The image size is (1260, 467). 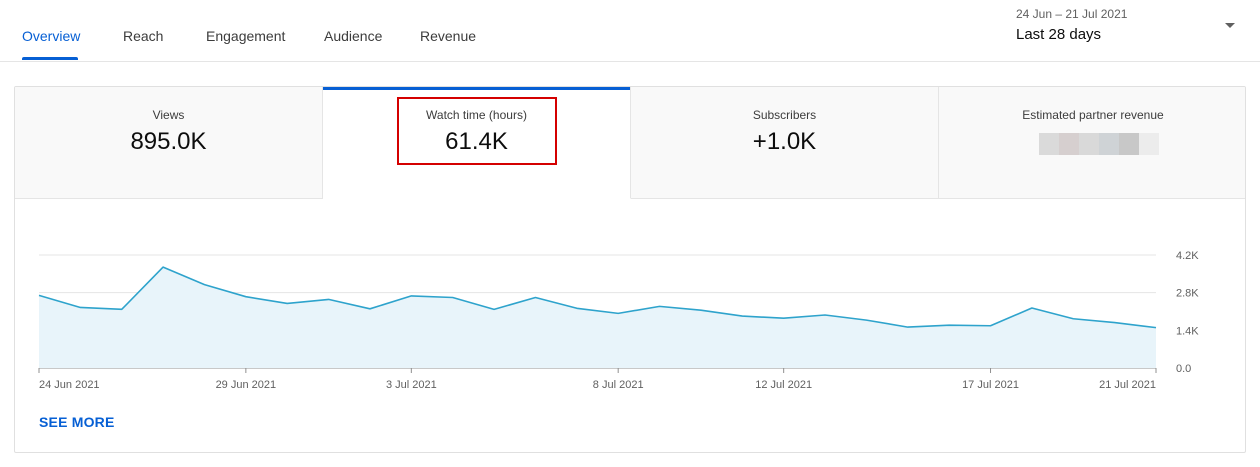 I want to click on metric-value: +1.0K, so click(x=784, y=141).